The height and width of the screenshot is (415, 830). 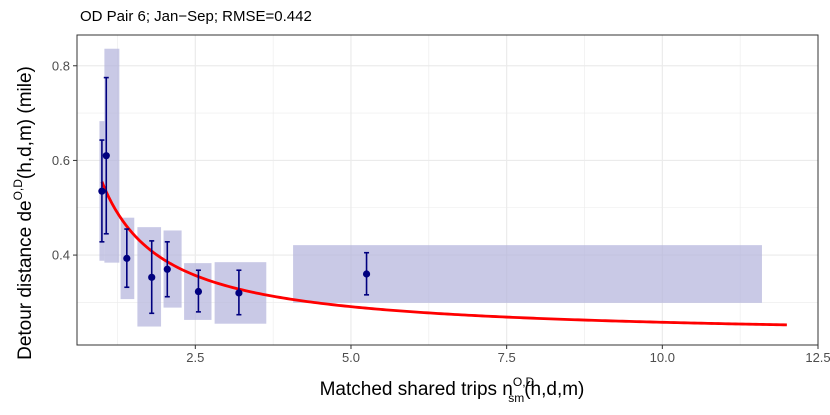 I want to click on x-tick-label: 10.0, so click(x=662, y=357).